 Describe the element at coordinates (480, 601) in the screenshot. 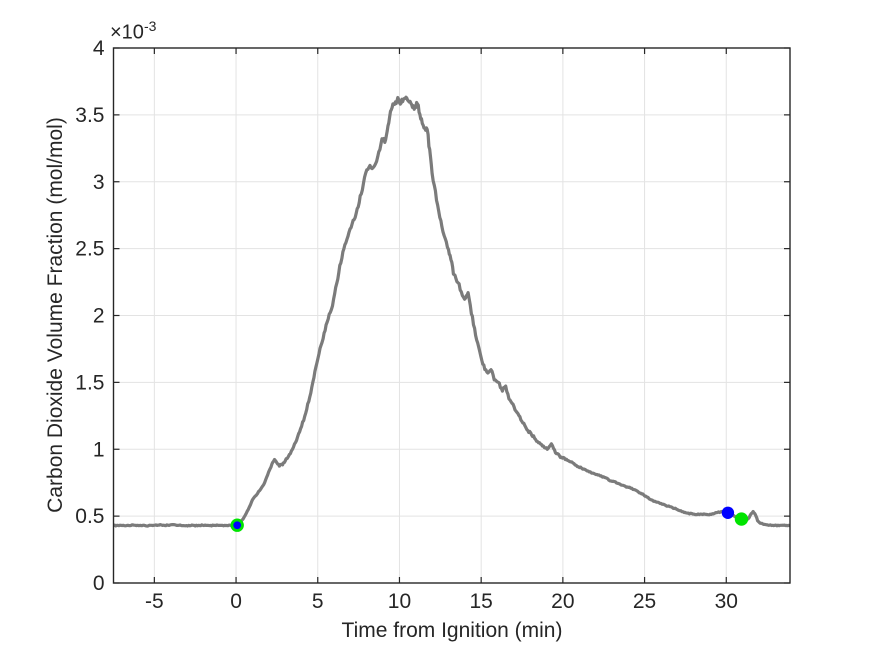

I see `x-tick-label: 15` at that location.